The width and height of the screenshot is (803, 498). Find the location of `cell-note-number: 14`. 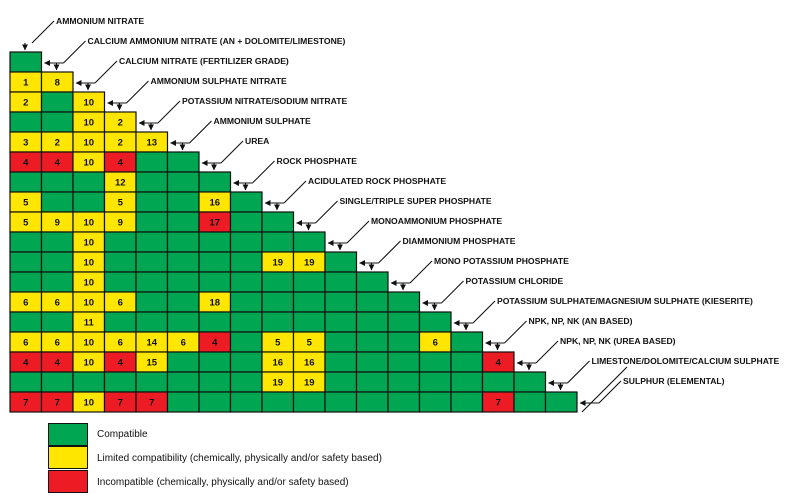

cell-note-number: 14 is located at coordinates (151, 343).